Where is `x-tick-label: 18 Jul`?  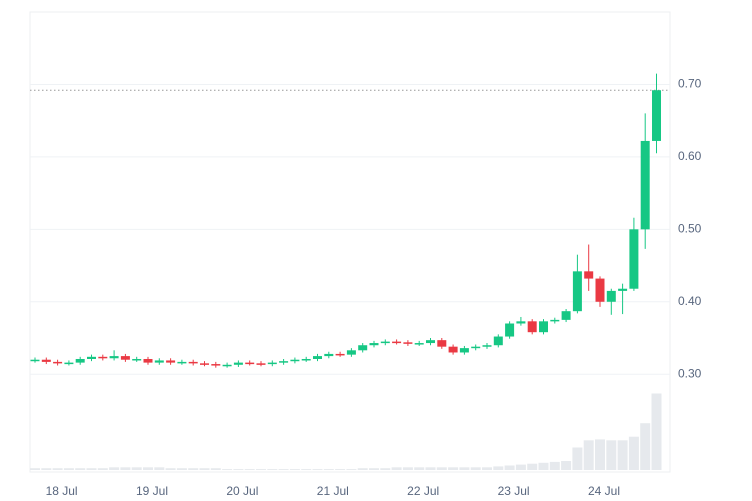 x-tick-label: 18 Jul is located at coordinates (62, 491).